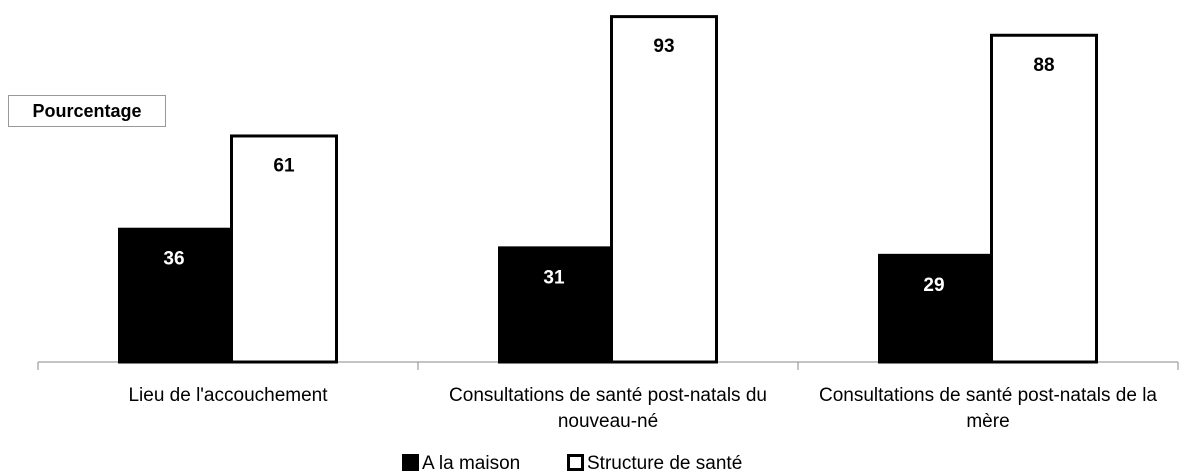 The width and height of the screenshot is (1182, 474). I want to click on data-label: 29, so click(933, 285).